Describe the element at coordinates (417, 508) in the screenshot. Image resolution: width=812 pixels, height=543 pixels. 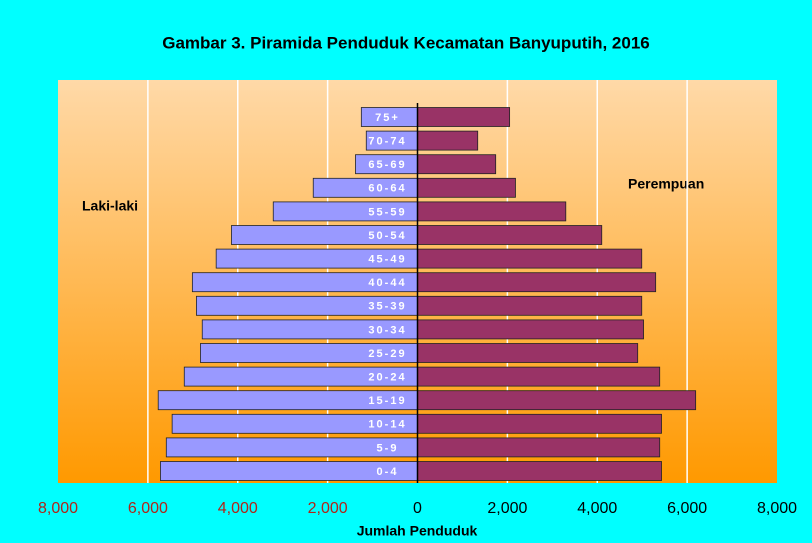
I see `x-tick-label: 0` at that location.